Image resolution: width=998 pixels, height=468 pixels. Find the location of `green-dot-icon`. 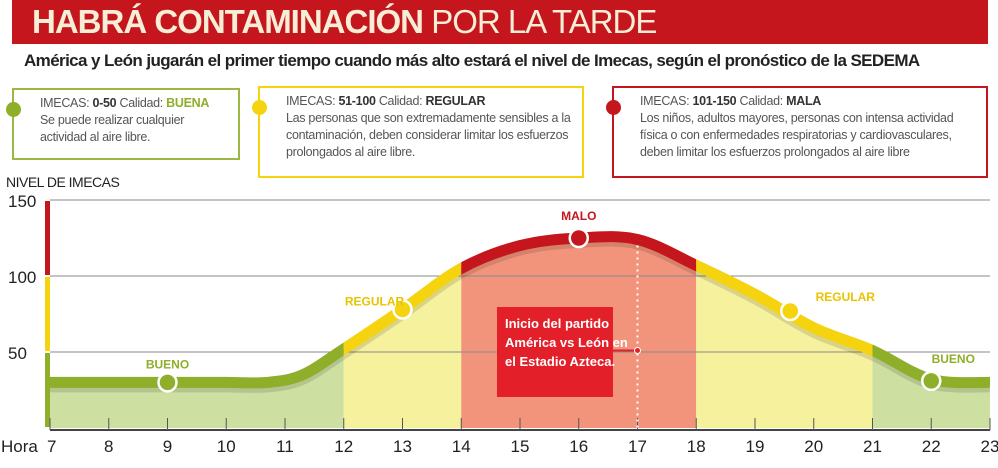

green-dot-icon is located at coordinates (13, 109).